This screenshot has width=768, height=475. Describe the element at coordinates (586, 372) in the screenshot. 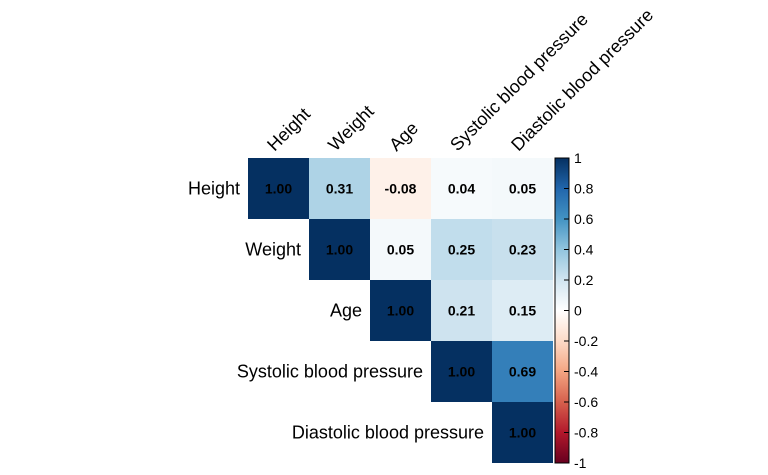

I see `colorbar-tick-label: -0.4` at that location.